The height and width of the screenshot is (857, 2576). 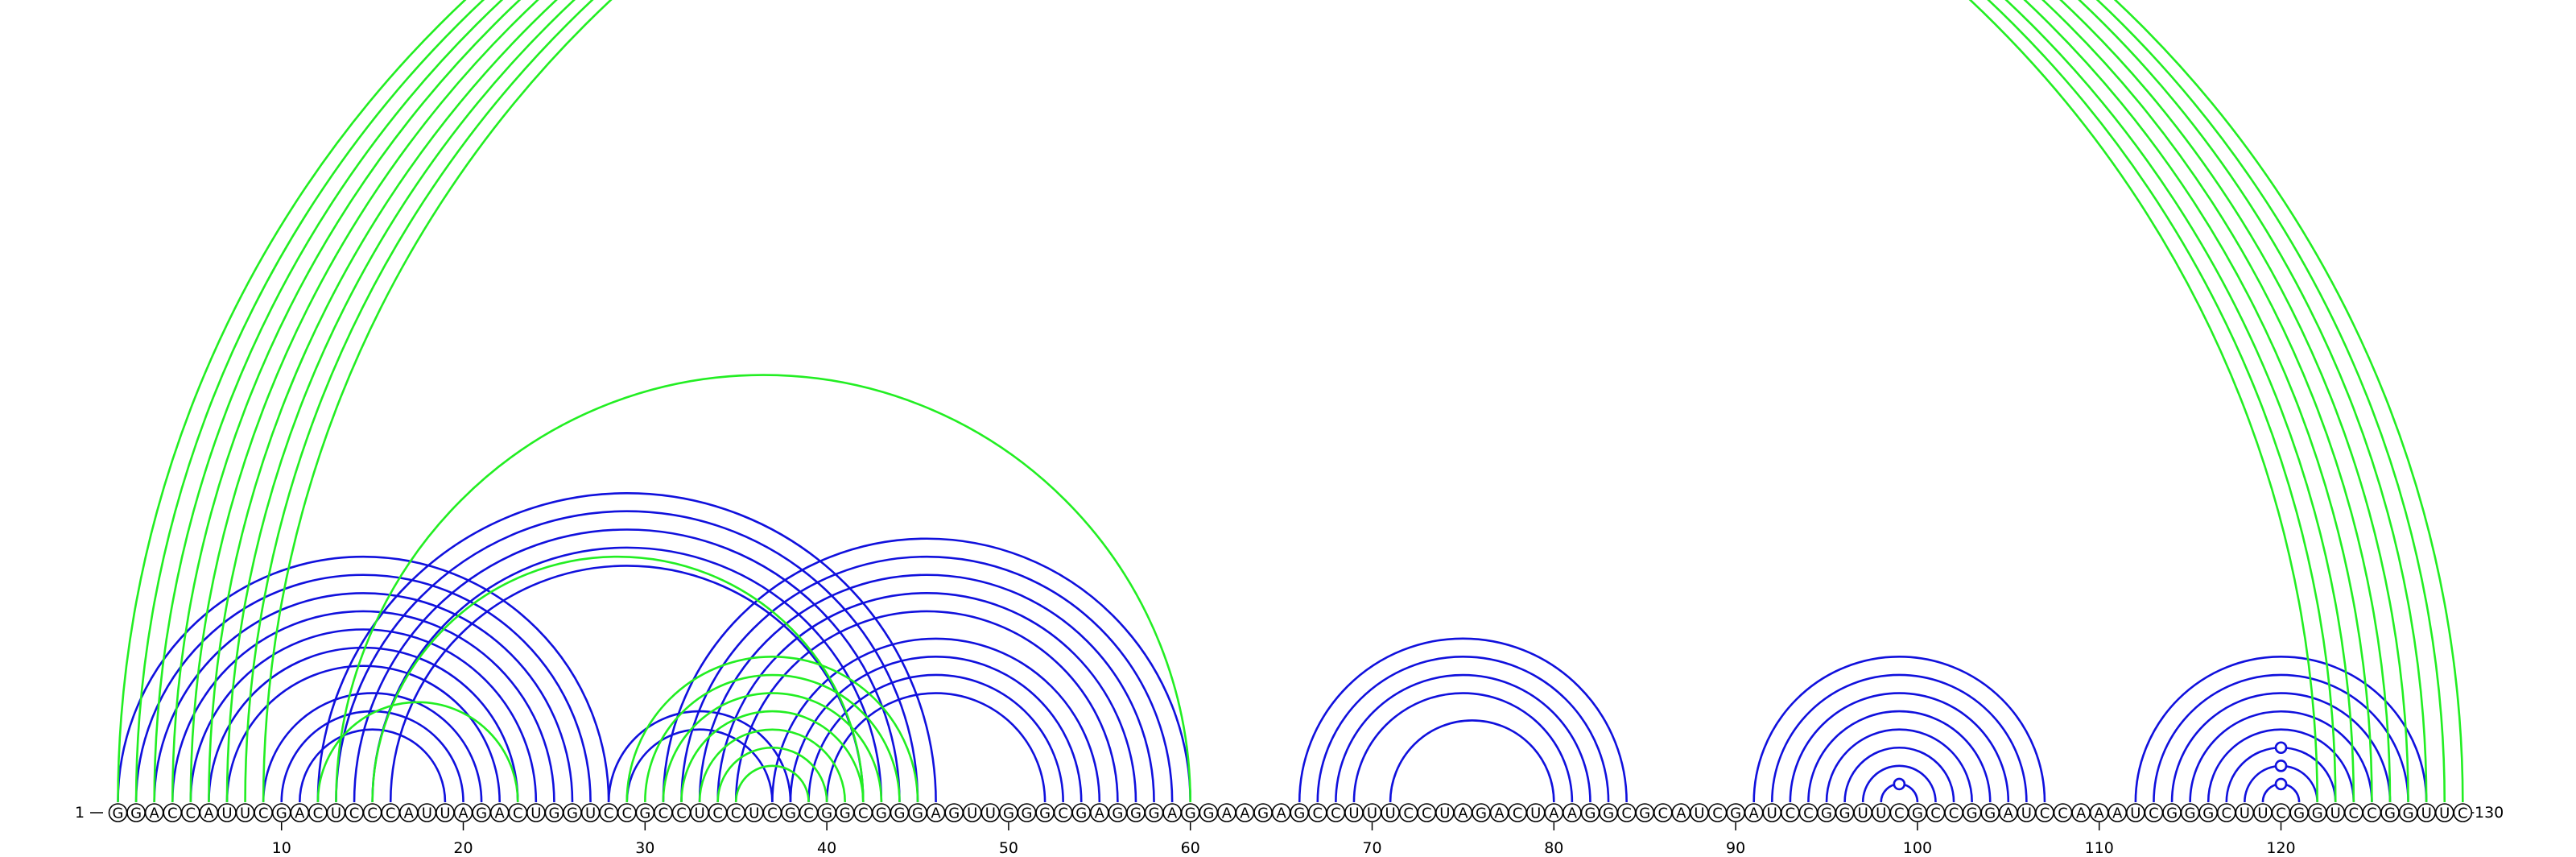 I want to click on axis-tick-label: 90, so click(x=1735, y=848).